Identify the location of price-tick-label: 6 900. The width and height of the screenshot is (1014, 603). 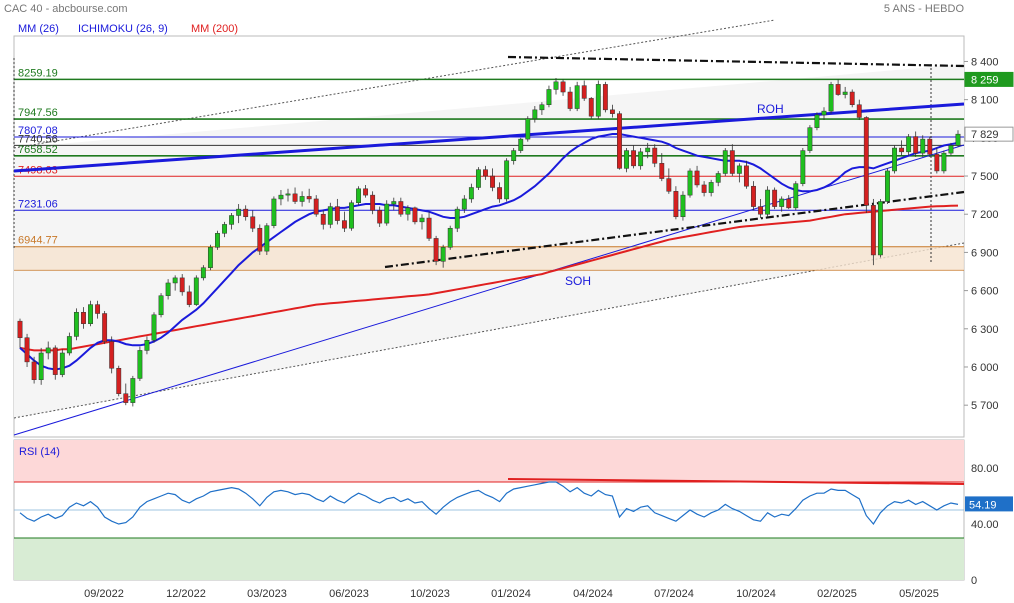
(985, 253).